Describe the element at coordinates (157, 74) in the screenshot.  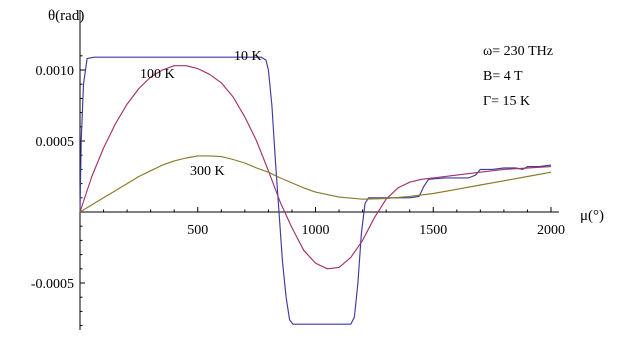
I see `series-label-100k: 100 K` at that location.